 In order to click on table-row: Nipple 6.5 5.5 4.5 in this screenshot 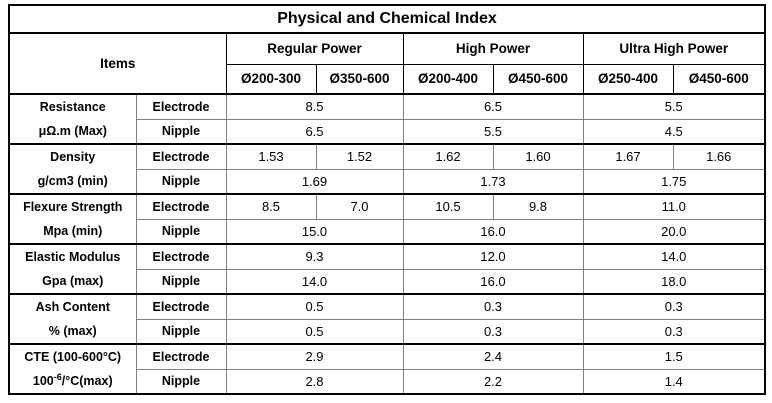, I will do `click(387, 131)`.